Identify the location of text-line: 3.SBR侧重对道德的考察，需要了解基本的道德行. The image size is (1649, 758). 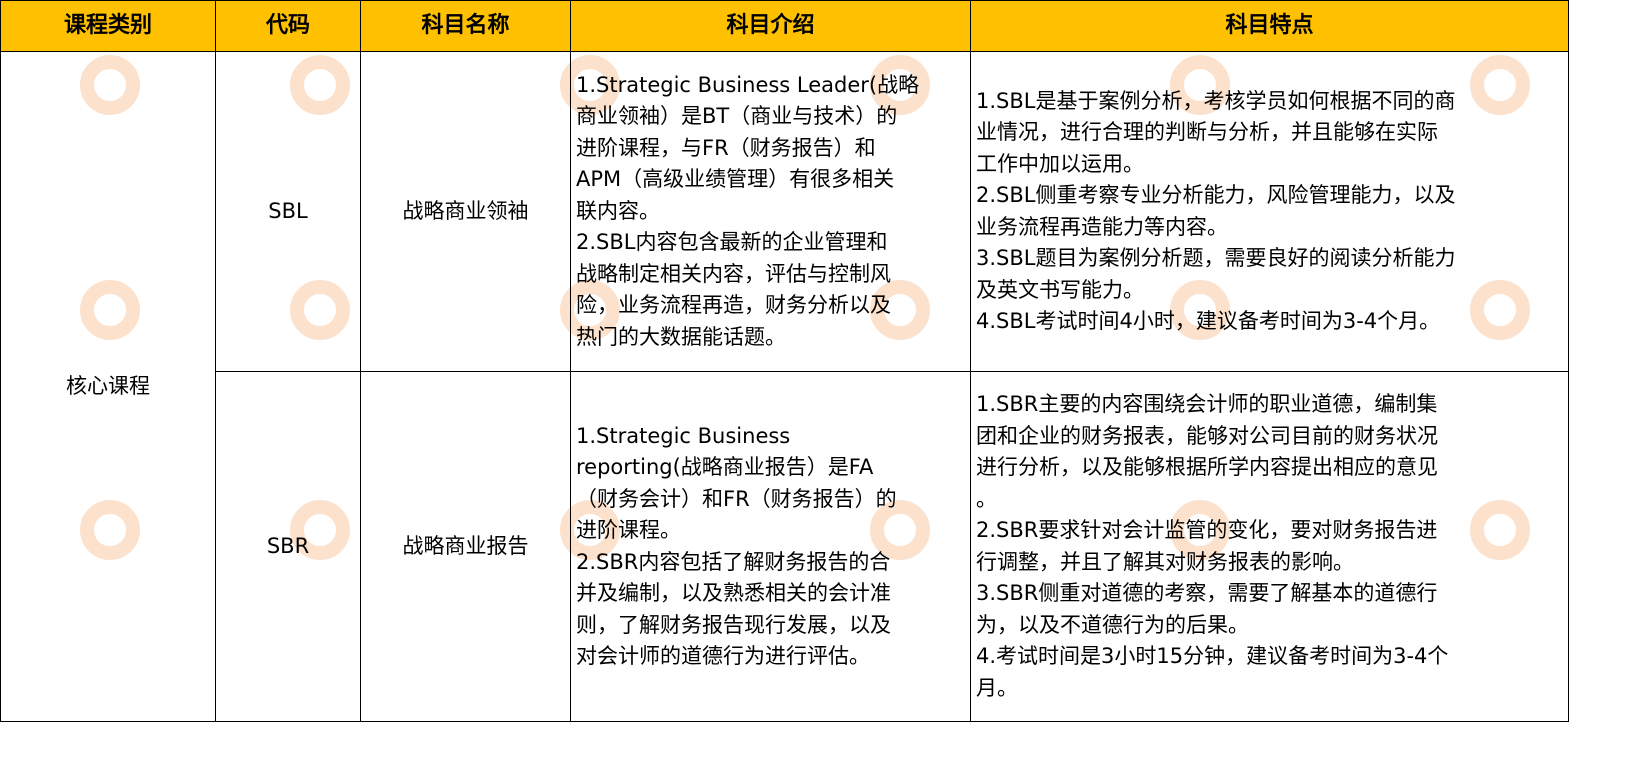
(1207, 593).